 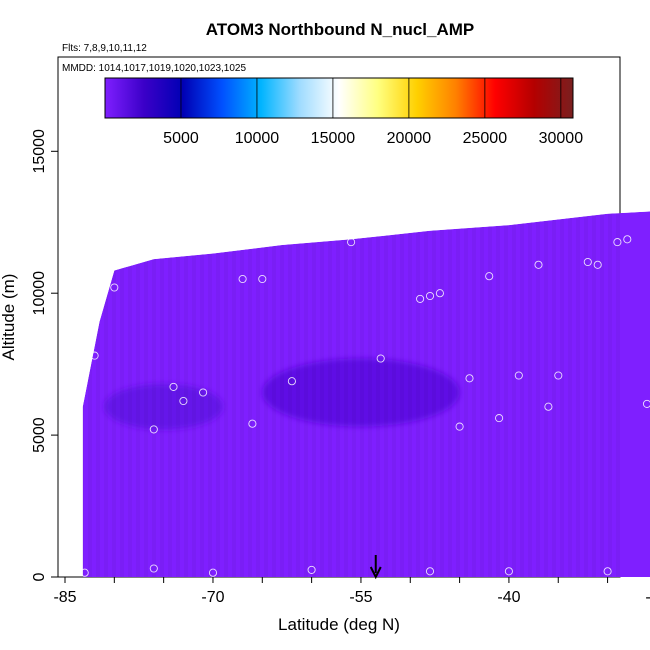 What do you see at coordinates (333, 138) in the screenshot?
I see `colorbar-tick-label: 15000` at bounding box center [333, 138].